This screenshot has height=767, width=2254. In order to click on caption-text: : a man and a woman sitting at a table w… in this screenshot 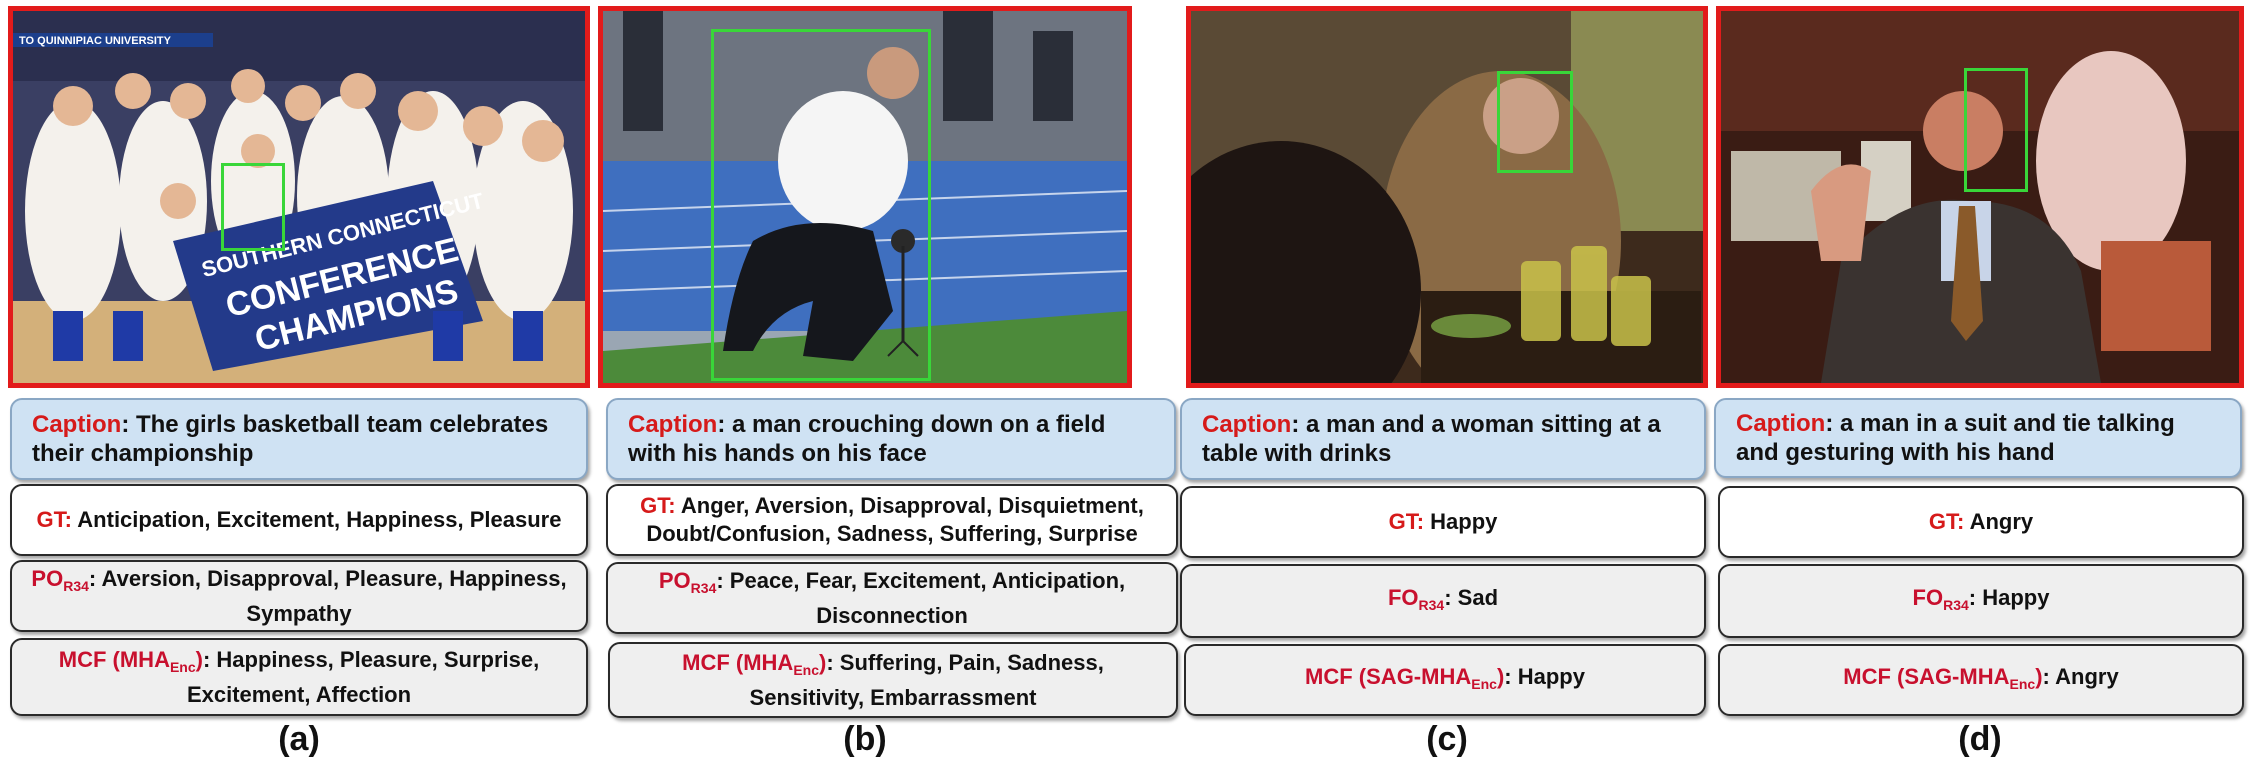, I will do `click(1431, 439)`.